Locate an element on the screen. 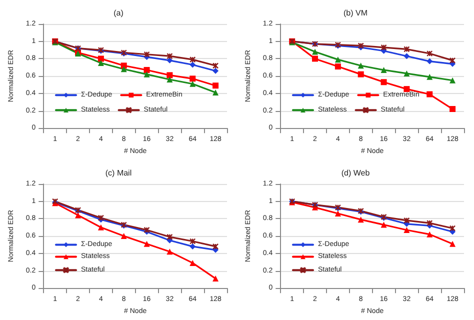  chart-title: (b) VM is located at coordinates (356, 13).